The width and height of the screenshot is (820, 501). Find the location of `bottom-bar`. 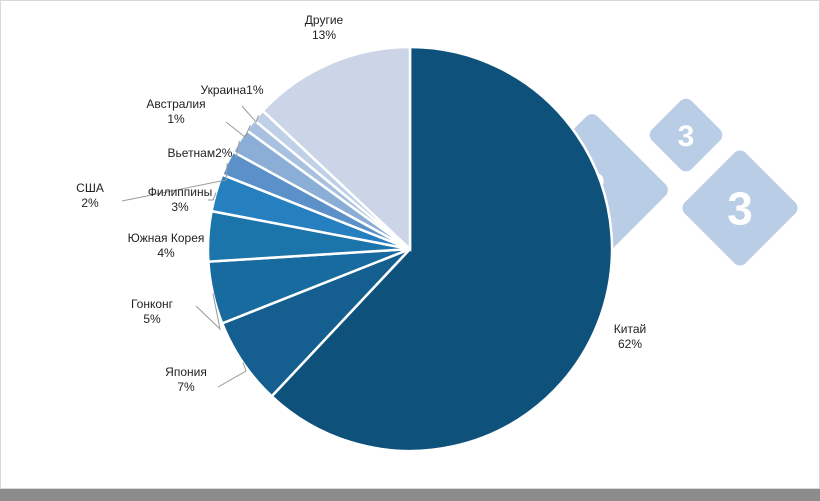

bottom-bar is located at coordinates (410, 495).